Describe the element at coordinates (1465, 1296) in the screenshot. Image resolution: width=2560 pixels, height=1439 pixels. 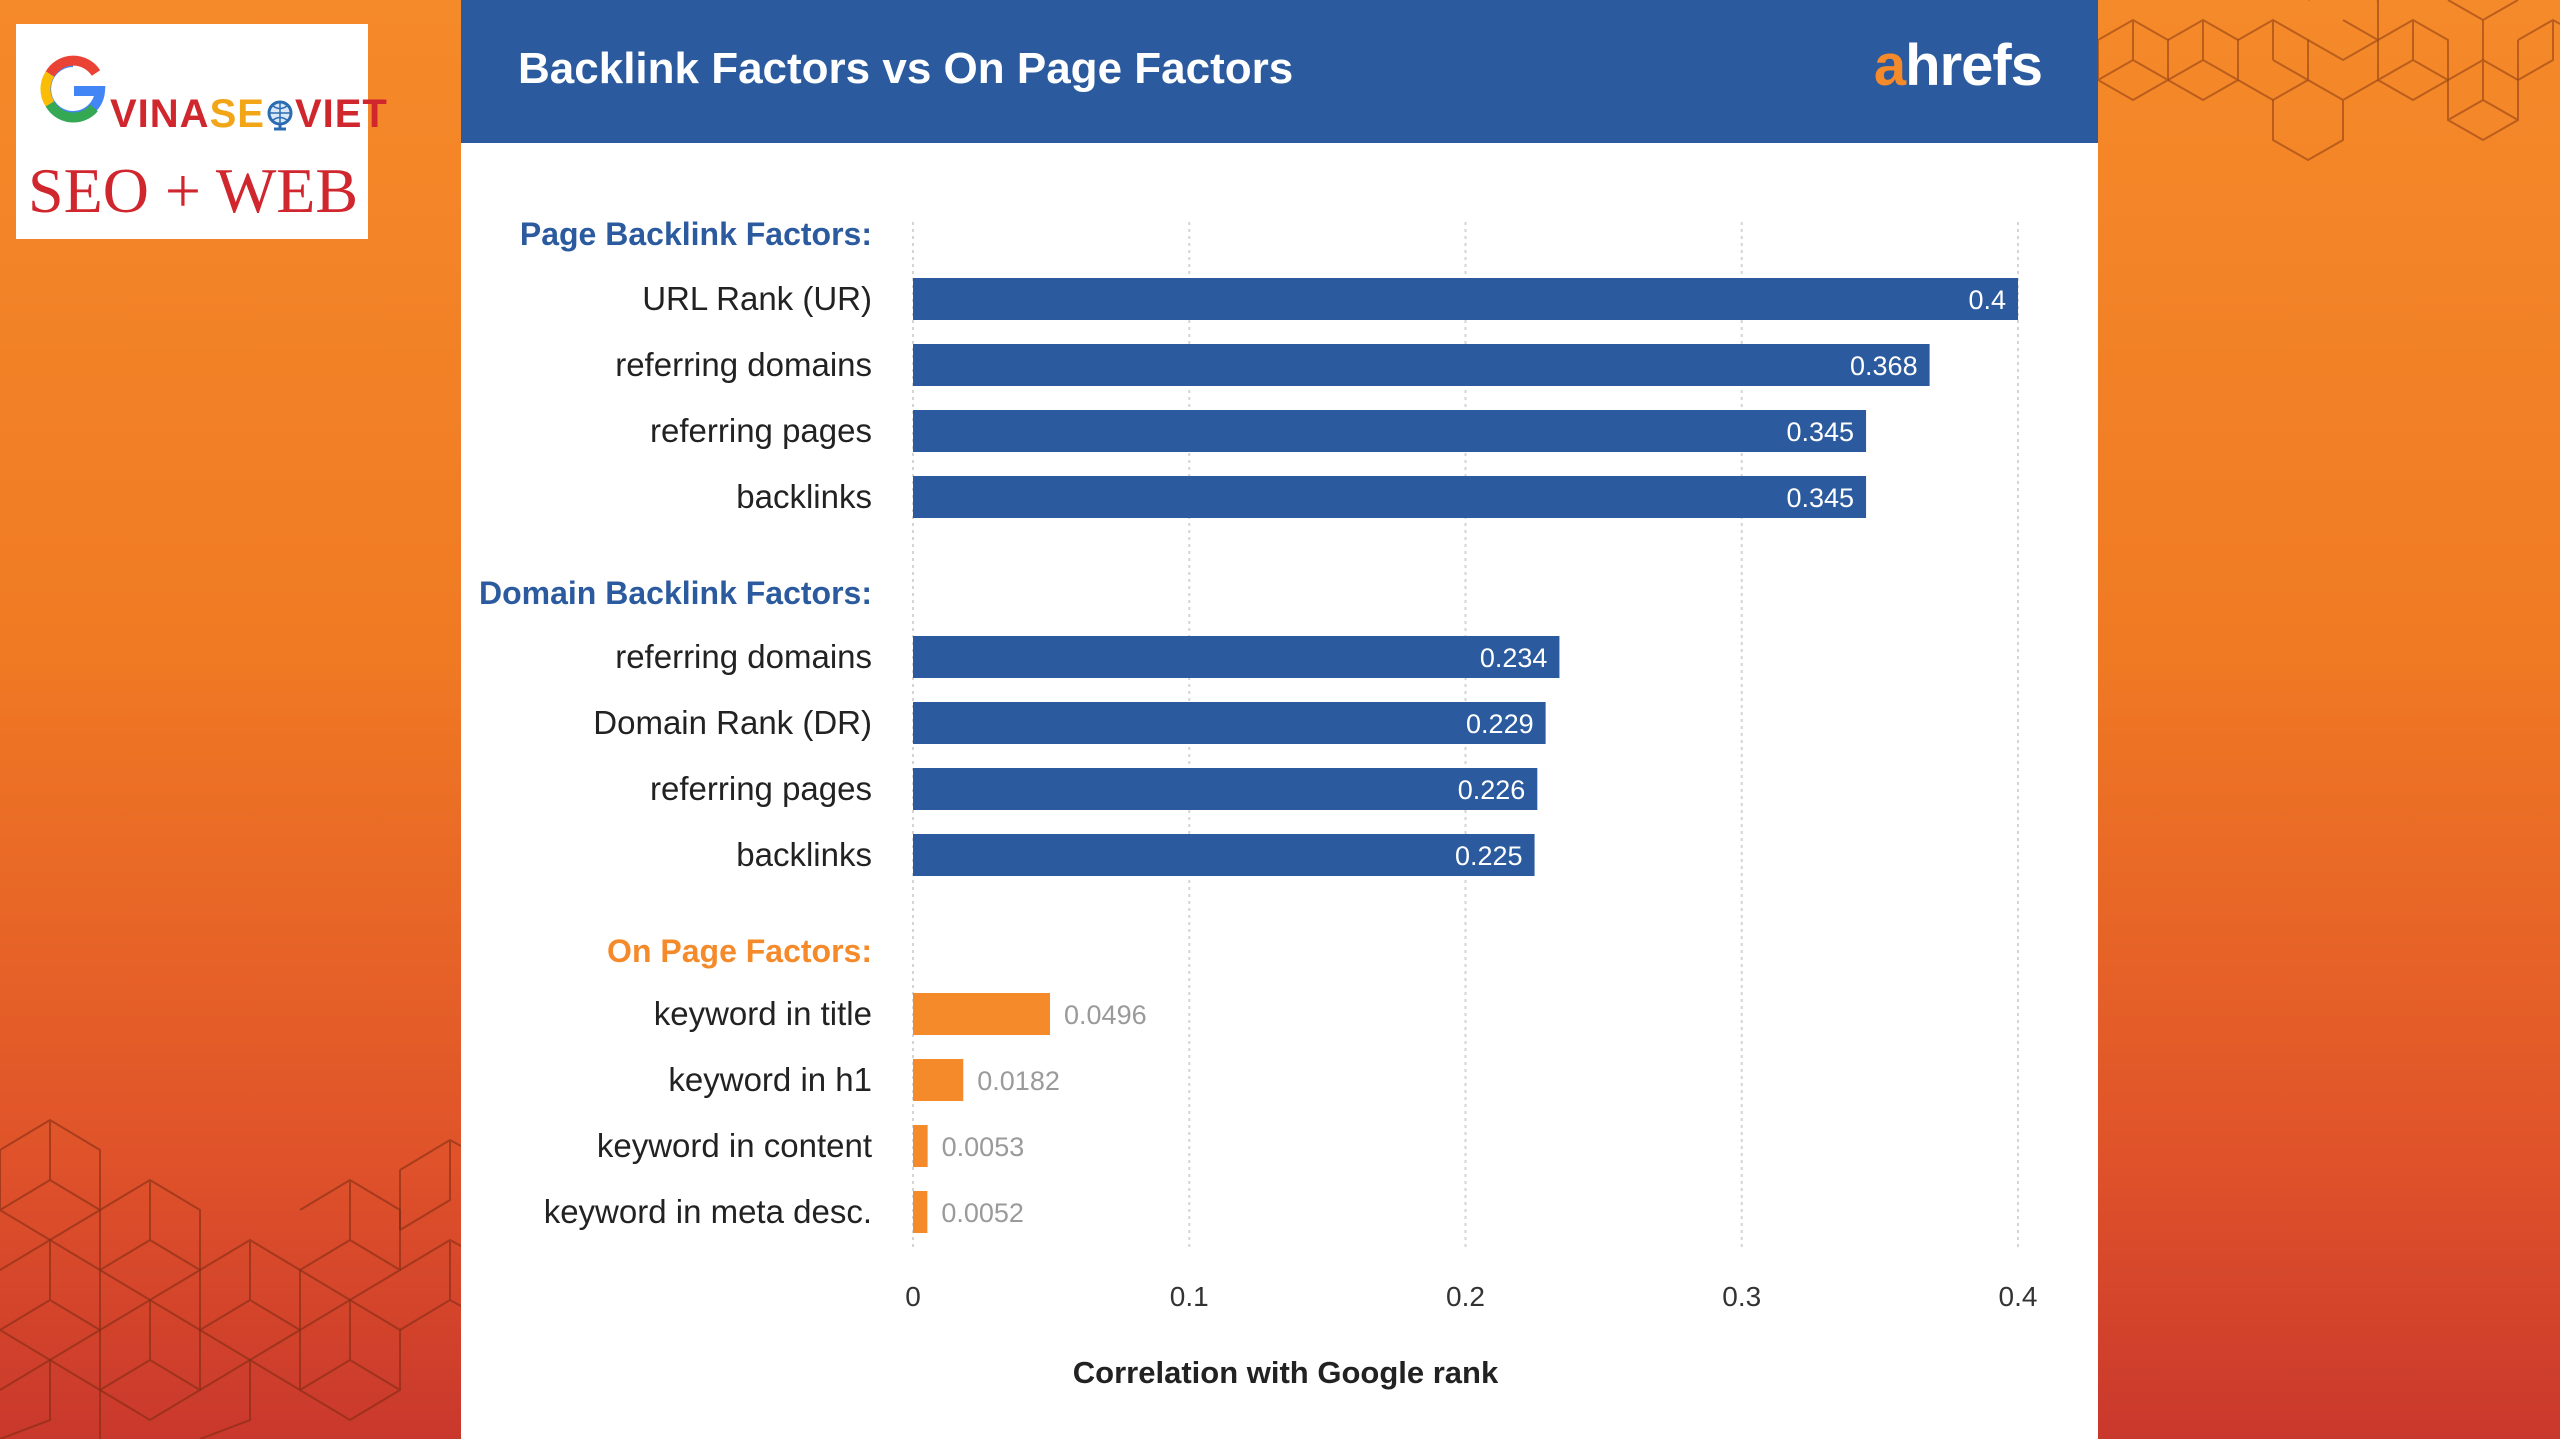
I see `x-tick-label: 0.2` at that location.